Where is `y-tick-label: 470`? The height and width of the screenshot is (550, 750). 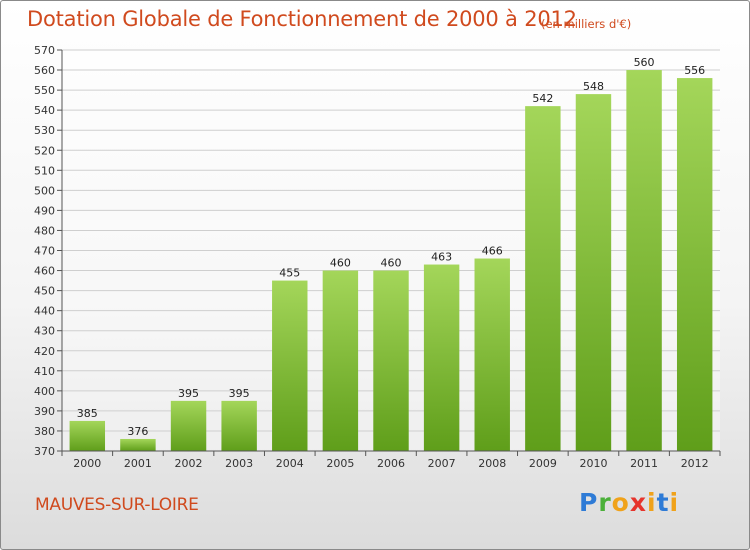
y-tick-label: 470 is located at coordinates (44, 251).